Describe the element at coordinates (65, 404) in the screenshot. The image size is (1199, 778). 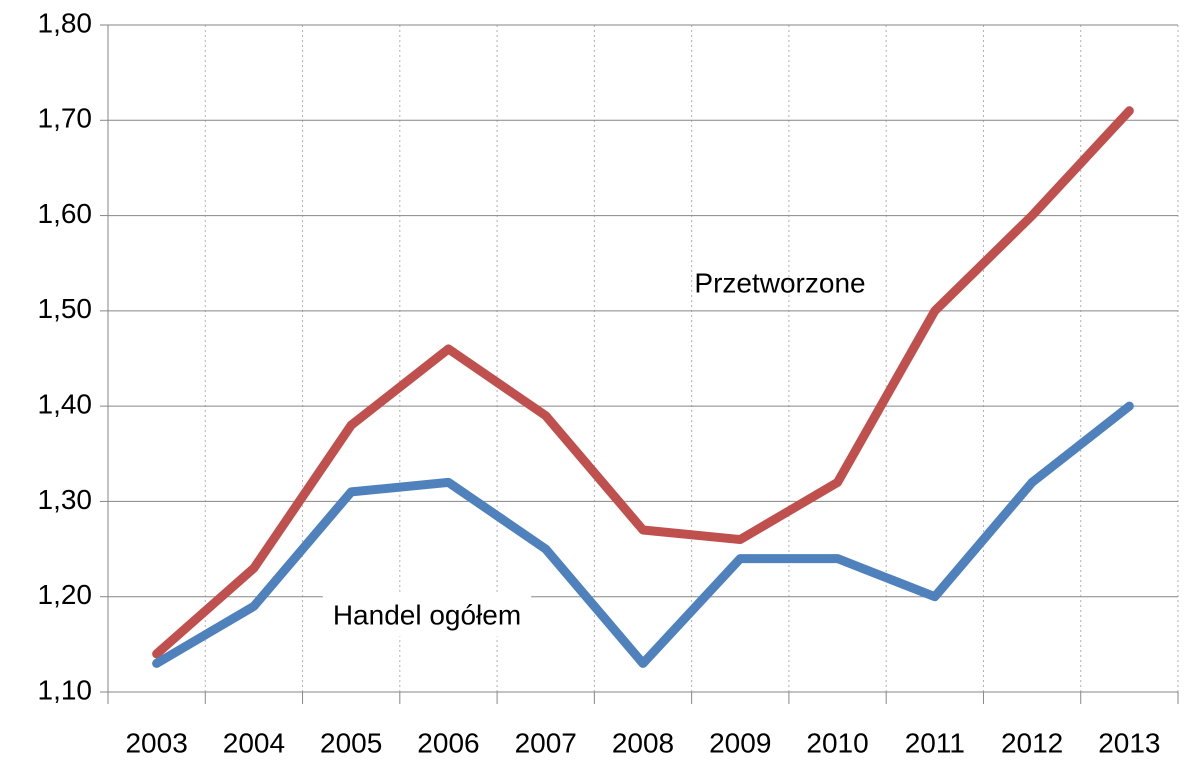
I see `y-tick-label: 1,40` at that location.